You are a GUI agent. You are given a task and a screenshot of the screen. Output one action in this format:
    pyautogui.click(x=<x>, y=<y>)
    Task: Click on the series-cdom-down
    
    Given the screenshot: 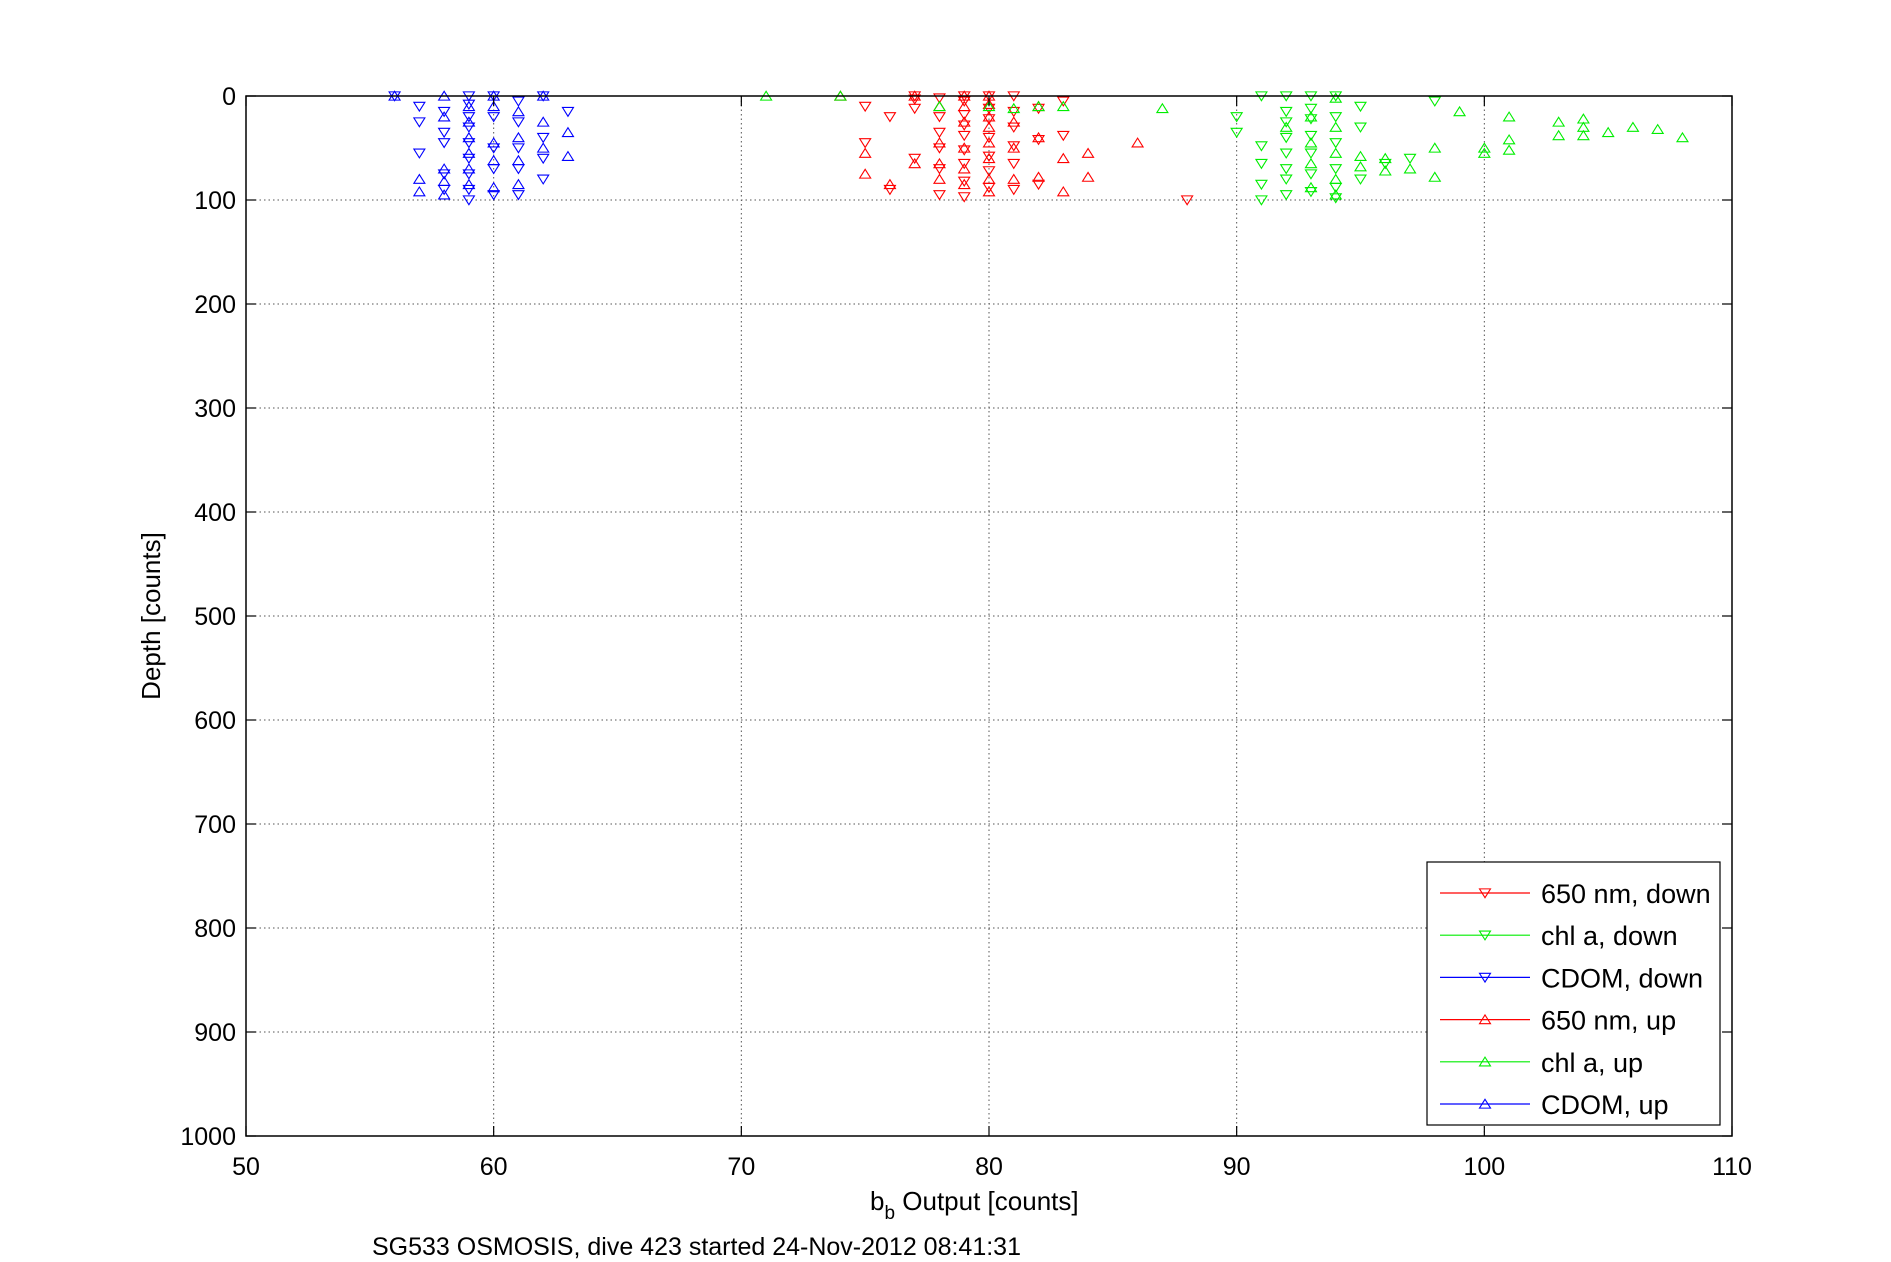 What is the action you would take?
    pyautogui.click(x=481, y=148)
    